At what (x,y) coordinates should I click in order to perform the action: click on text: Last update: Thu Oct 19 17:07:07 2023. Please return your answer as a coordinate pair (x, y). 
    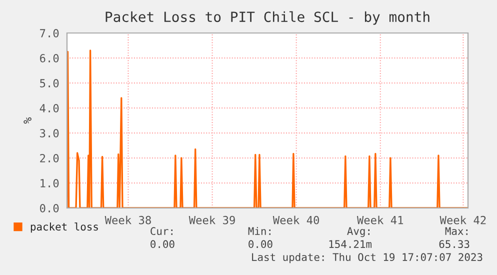
    Looking at the image, I should click on (367, 258).